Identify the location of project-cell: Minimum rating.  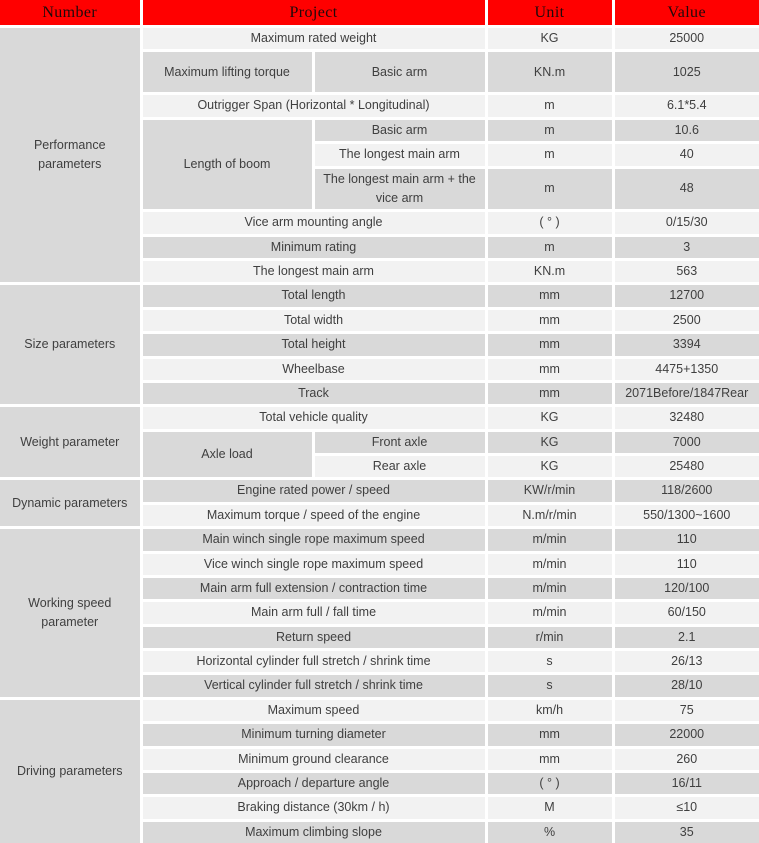
(313, 247).